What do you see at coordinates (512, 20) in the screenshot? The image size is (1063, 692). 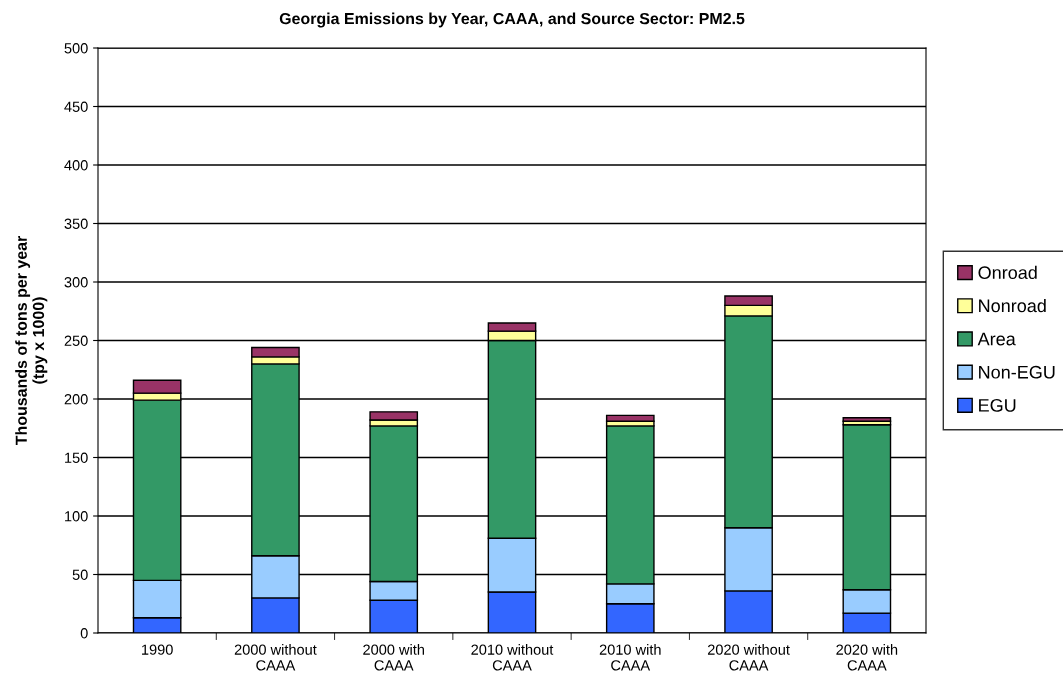 I see `chart-title: Georgia Emissions by Year, CAAA, and Source Sector: PM2.5` at bounding box center [512, 20].